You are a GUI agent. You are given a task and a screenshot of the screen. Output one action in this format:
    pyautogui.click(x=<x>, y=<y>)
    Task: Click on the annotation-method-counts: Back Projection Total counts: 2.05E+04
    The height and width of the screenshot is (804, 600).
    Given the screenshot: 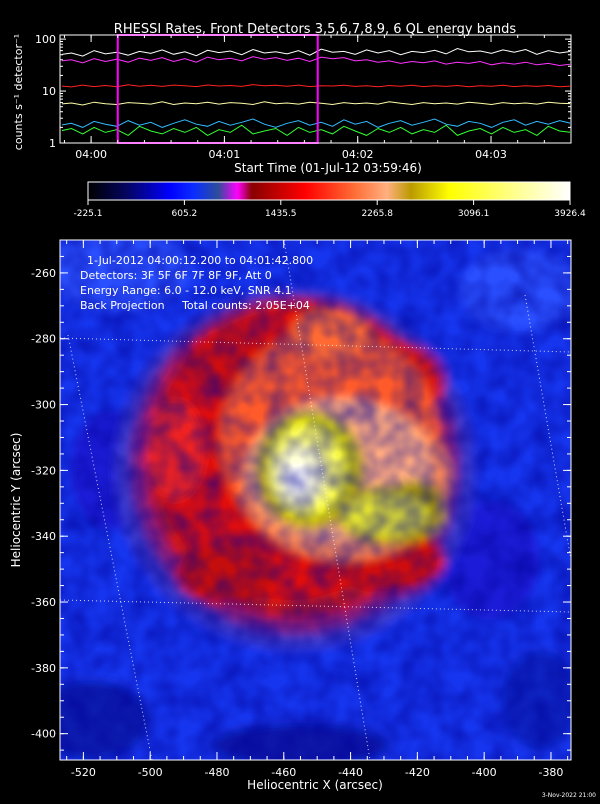 What is the action you would take?
    pyautogui.click(x=195, y=305)
    